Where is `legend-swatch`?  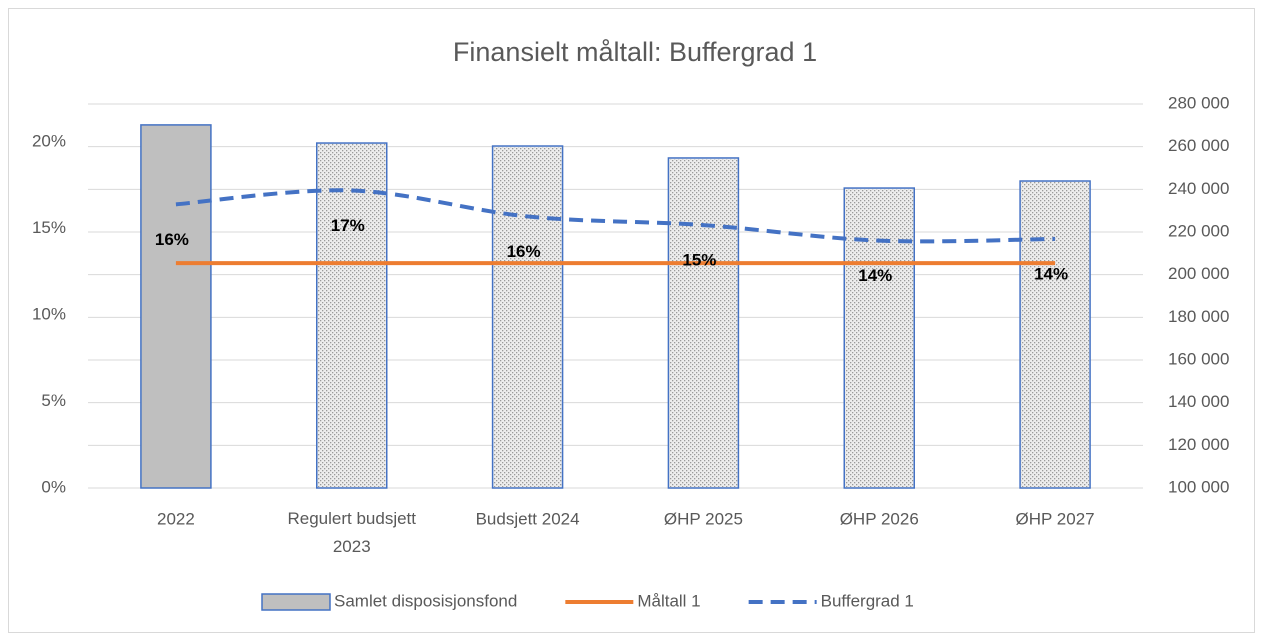
legend-swatch is located at coordinates (296, 602).